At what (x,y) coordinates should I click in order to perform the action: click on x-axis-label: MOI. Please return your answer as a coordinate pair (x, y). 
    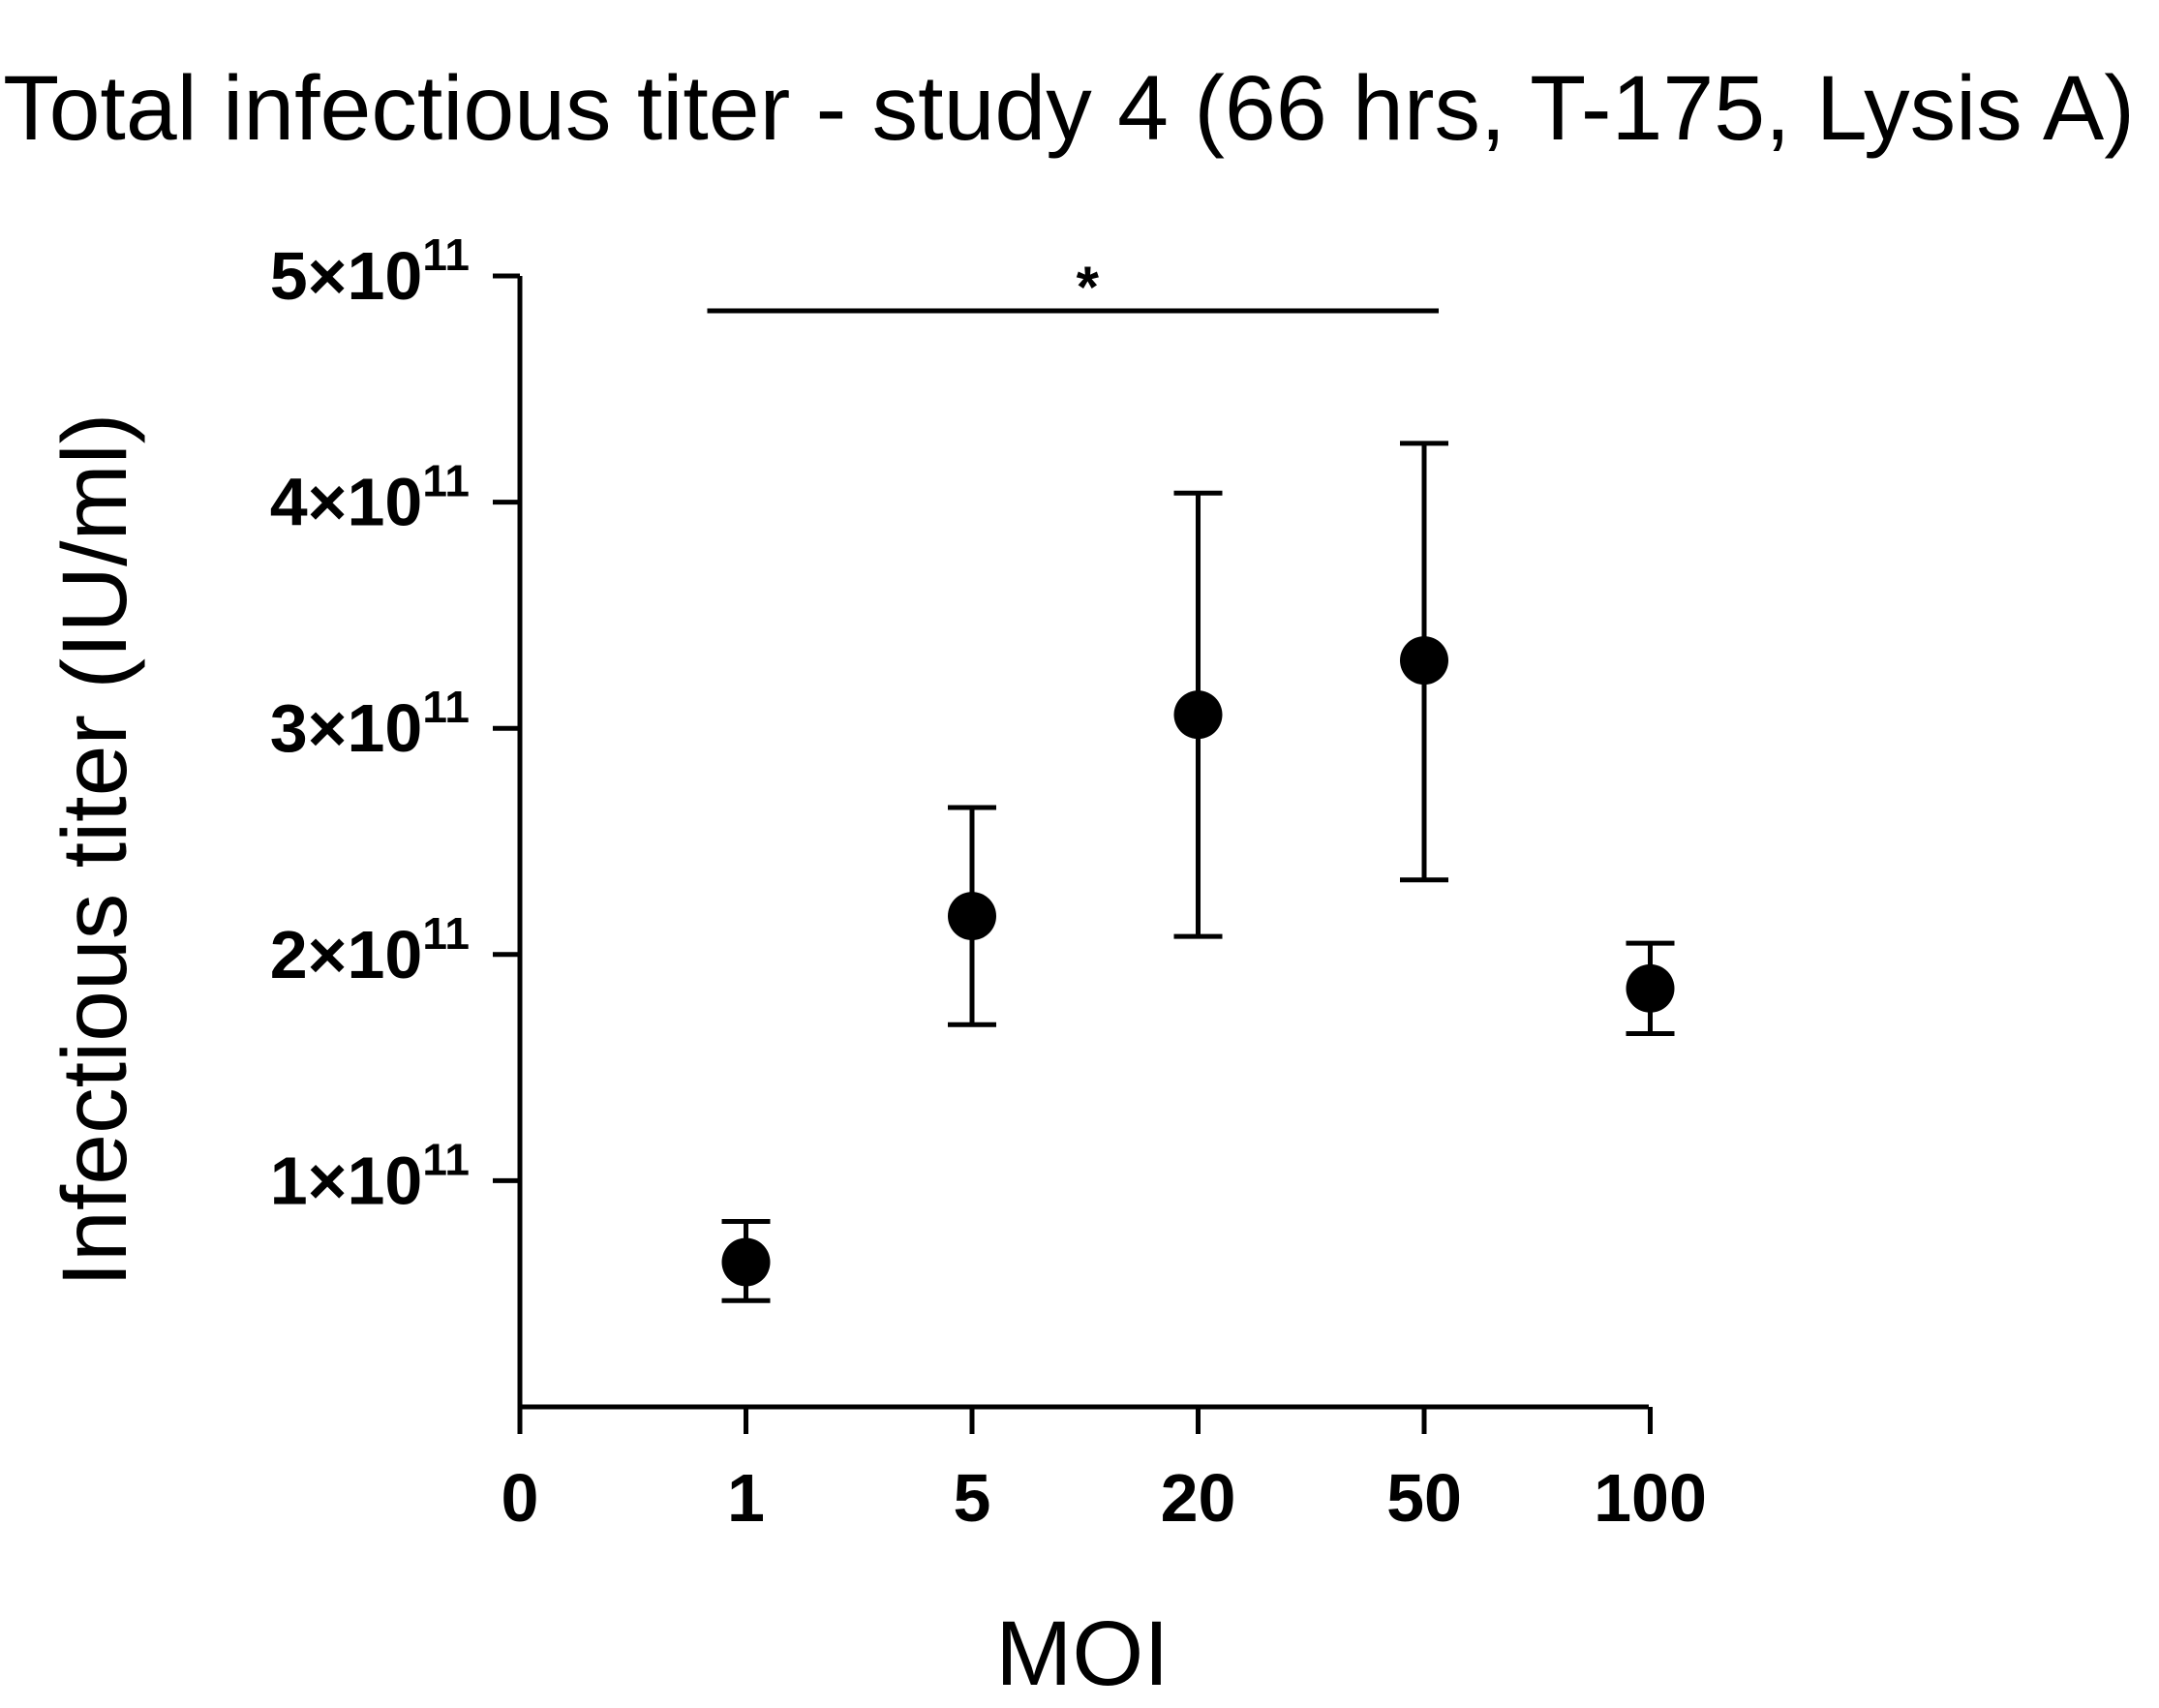
    Looking at the image, I should click on (1082, 1653).